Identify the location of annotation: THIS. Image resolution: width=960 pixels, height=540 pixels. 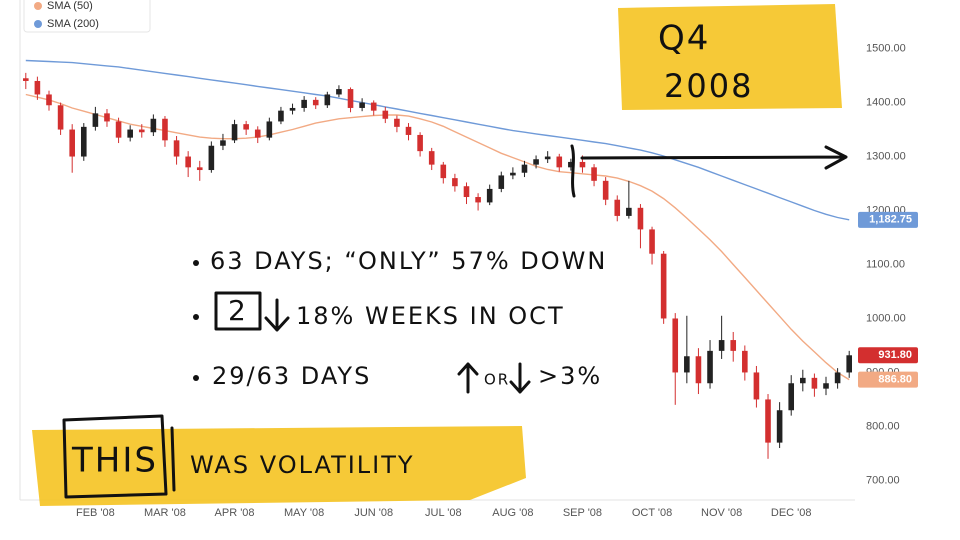
(114, 461).